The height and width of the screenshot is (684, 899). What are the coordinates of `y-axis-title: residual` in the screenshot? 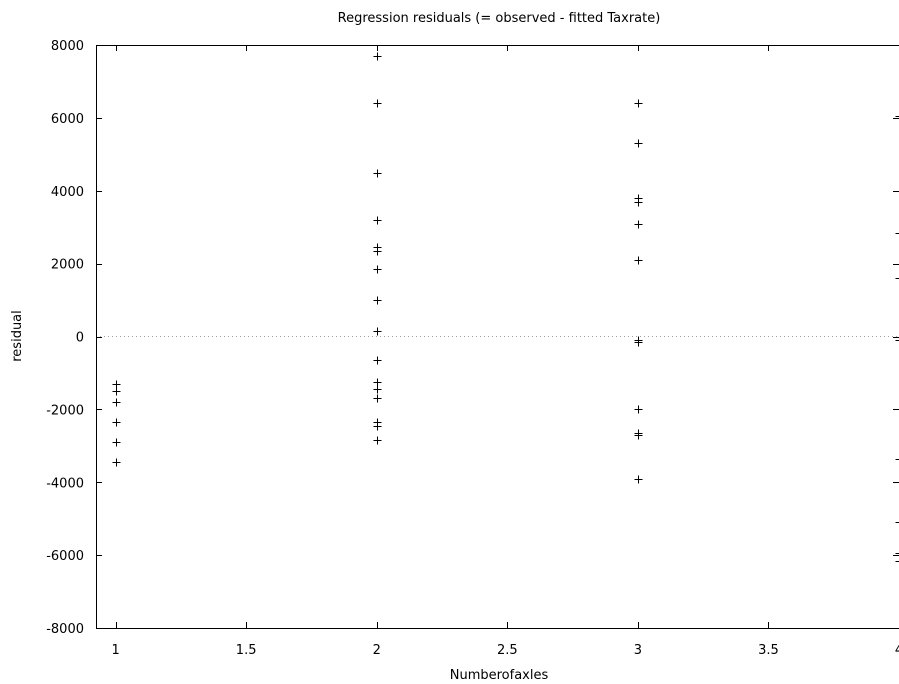 It's located at (17, 336).